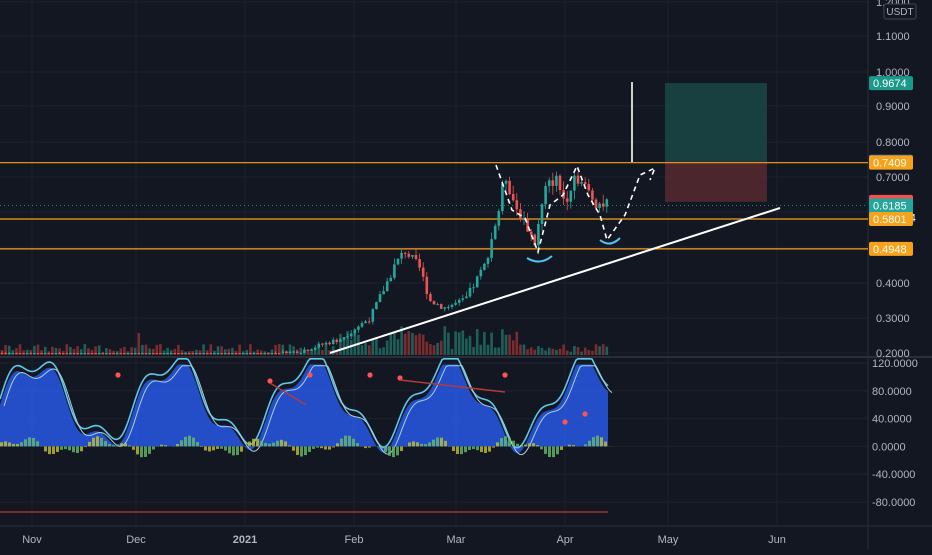 This screenshot has width=932, height=555. What do you see at coordinates (245, 540) in the screenshot?
I see `time-tick-label: 2021` at bounding box center [245, 540].